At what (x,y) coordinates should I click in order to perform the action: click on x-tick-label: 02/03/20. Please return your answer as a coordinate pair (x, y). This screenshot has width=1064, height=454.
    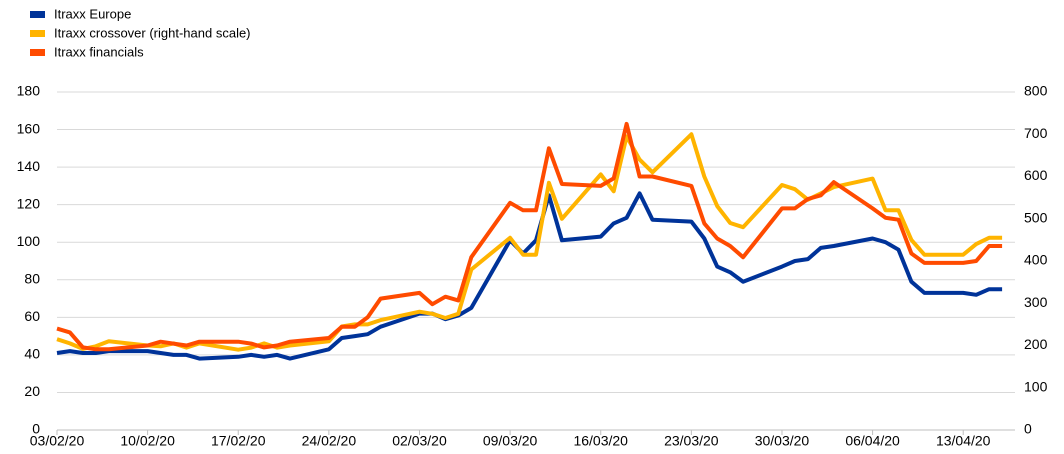
    Looking at the image, I should click on (419, 441).